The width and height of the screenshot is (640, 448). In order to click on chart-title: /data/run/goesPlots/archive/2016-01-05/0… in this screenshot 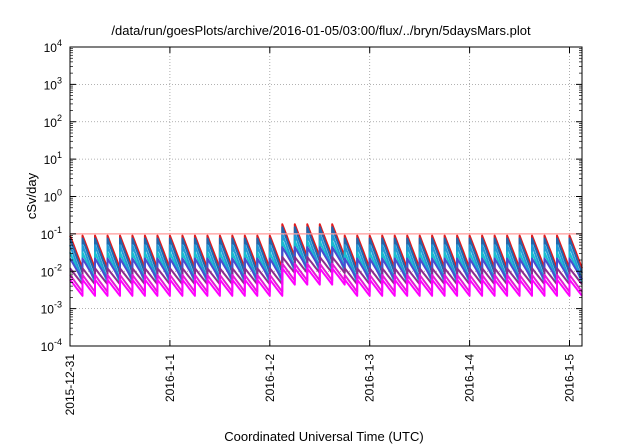, I will do `click(321, 30)`.